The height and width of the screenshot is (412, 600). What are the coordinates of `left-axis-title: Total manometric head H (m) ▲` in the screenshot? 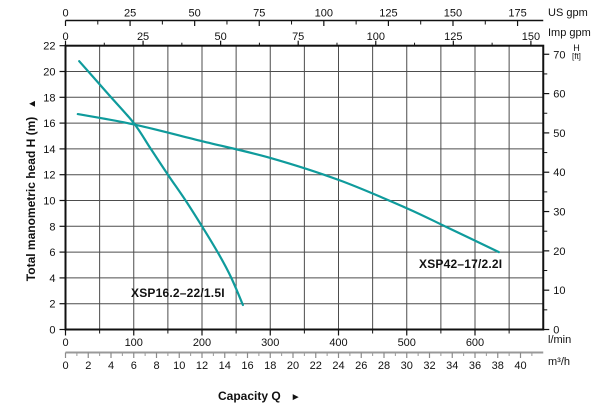 It's located at (31, 190).